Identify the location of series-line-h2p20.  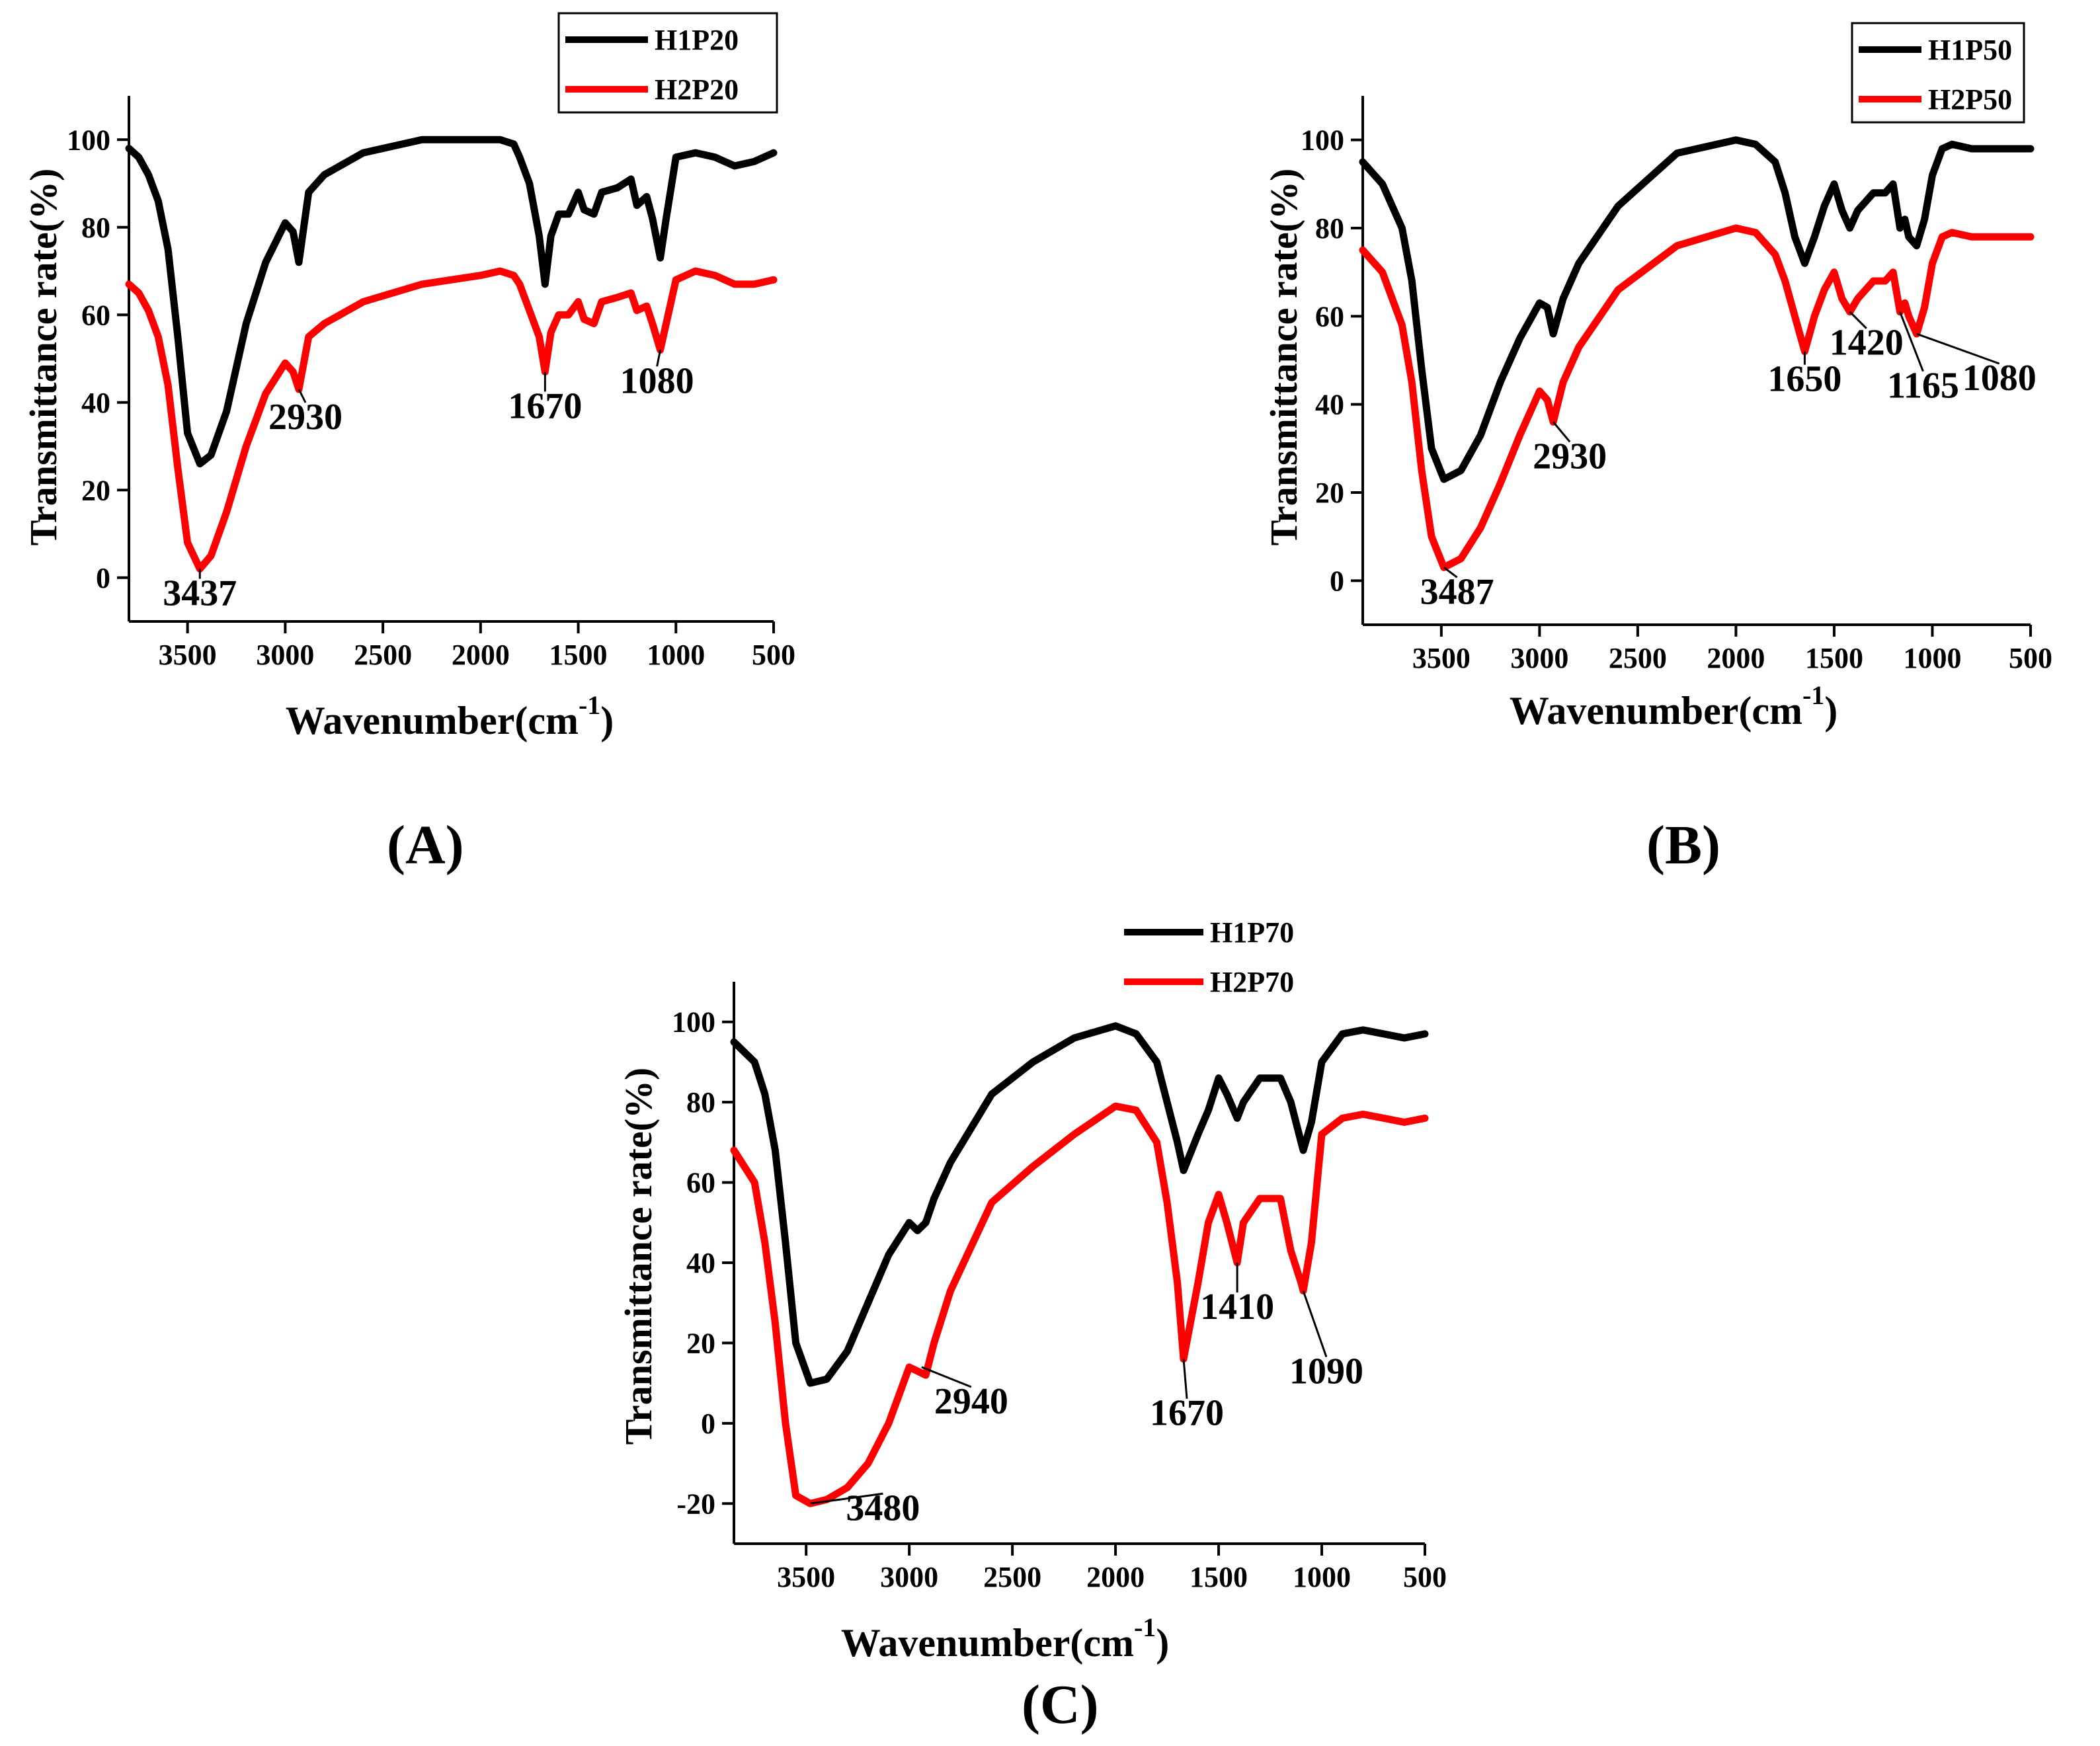
(452, 420).